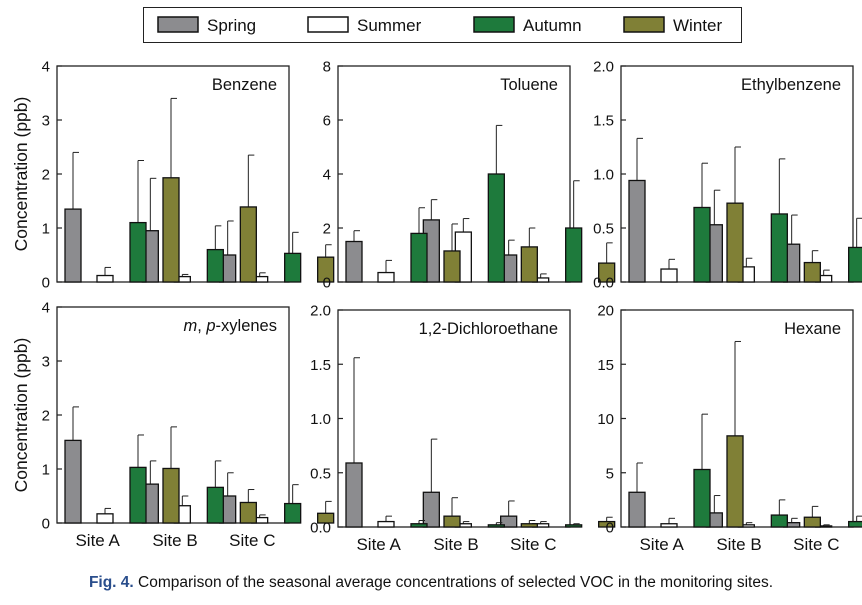 This screenshot has height=605, width=862. I want to click on bar-m-p-xylenes-spring-site-a, so click(73, 481).